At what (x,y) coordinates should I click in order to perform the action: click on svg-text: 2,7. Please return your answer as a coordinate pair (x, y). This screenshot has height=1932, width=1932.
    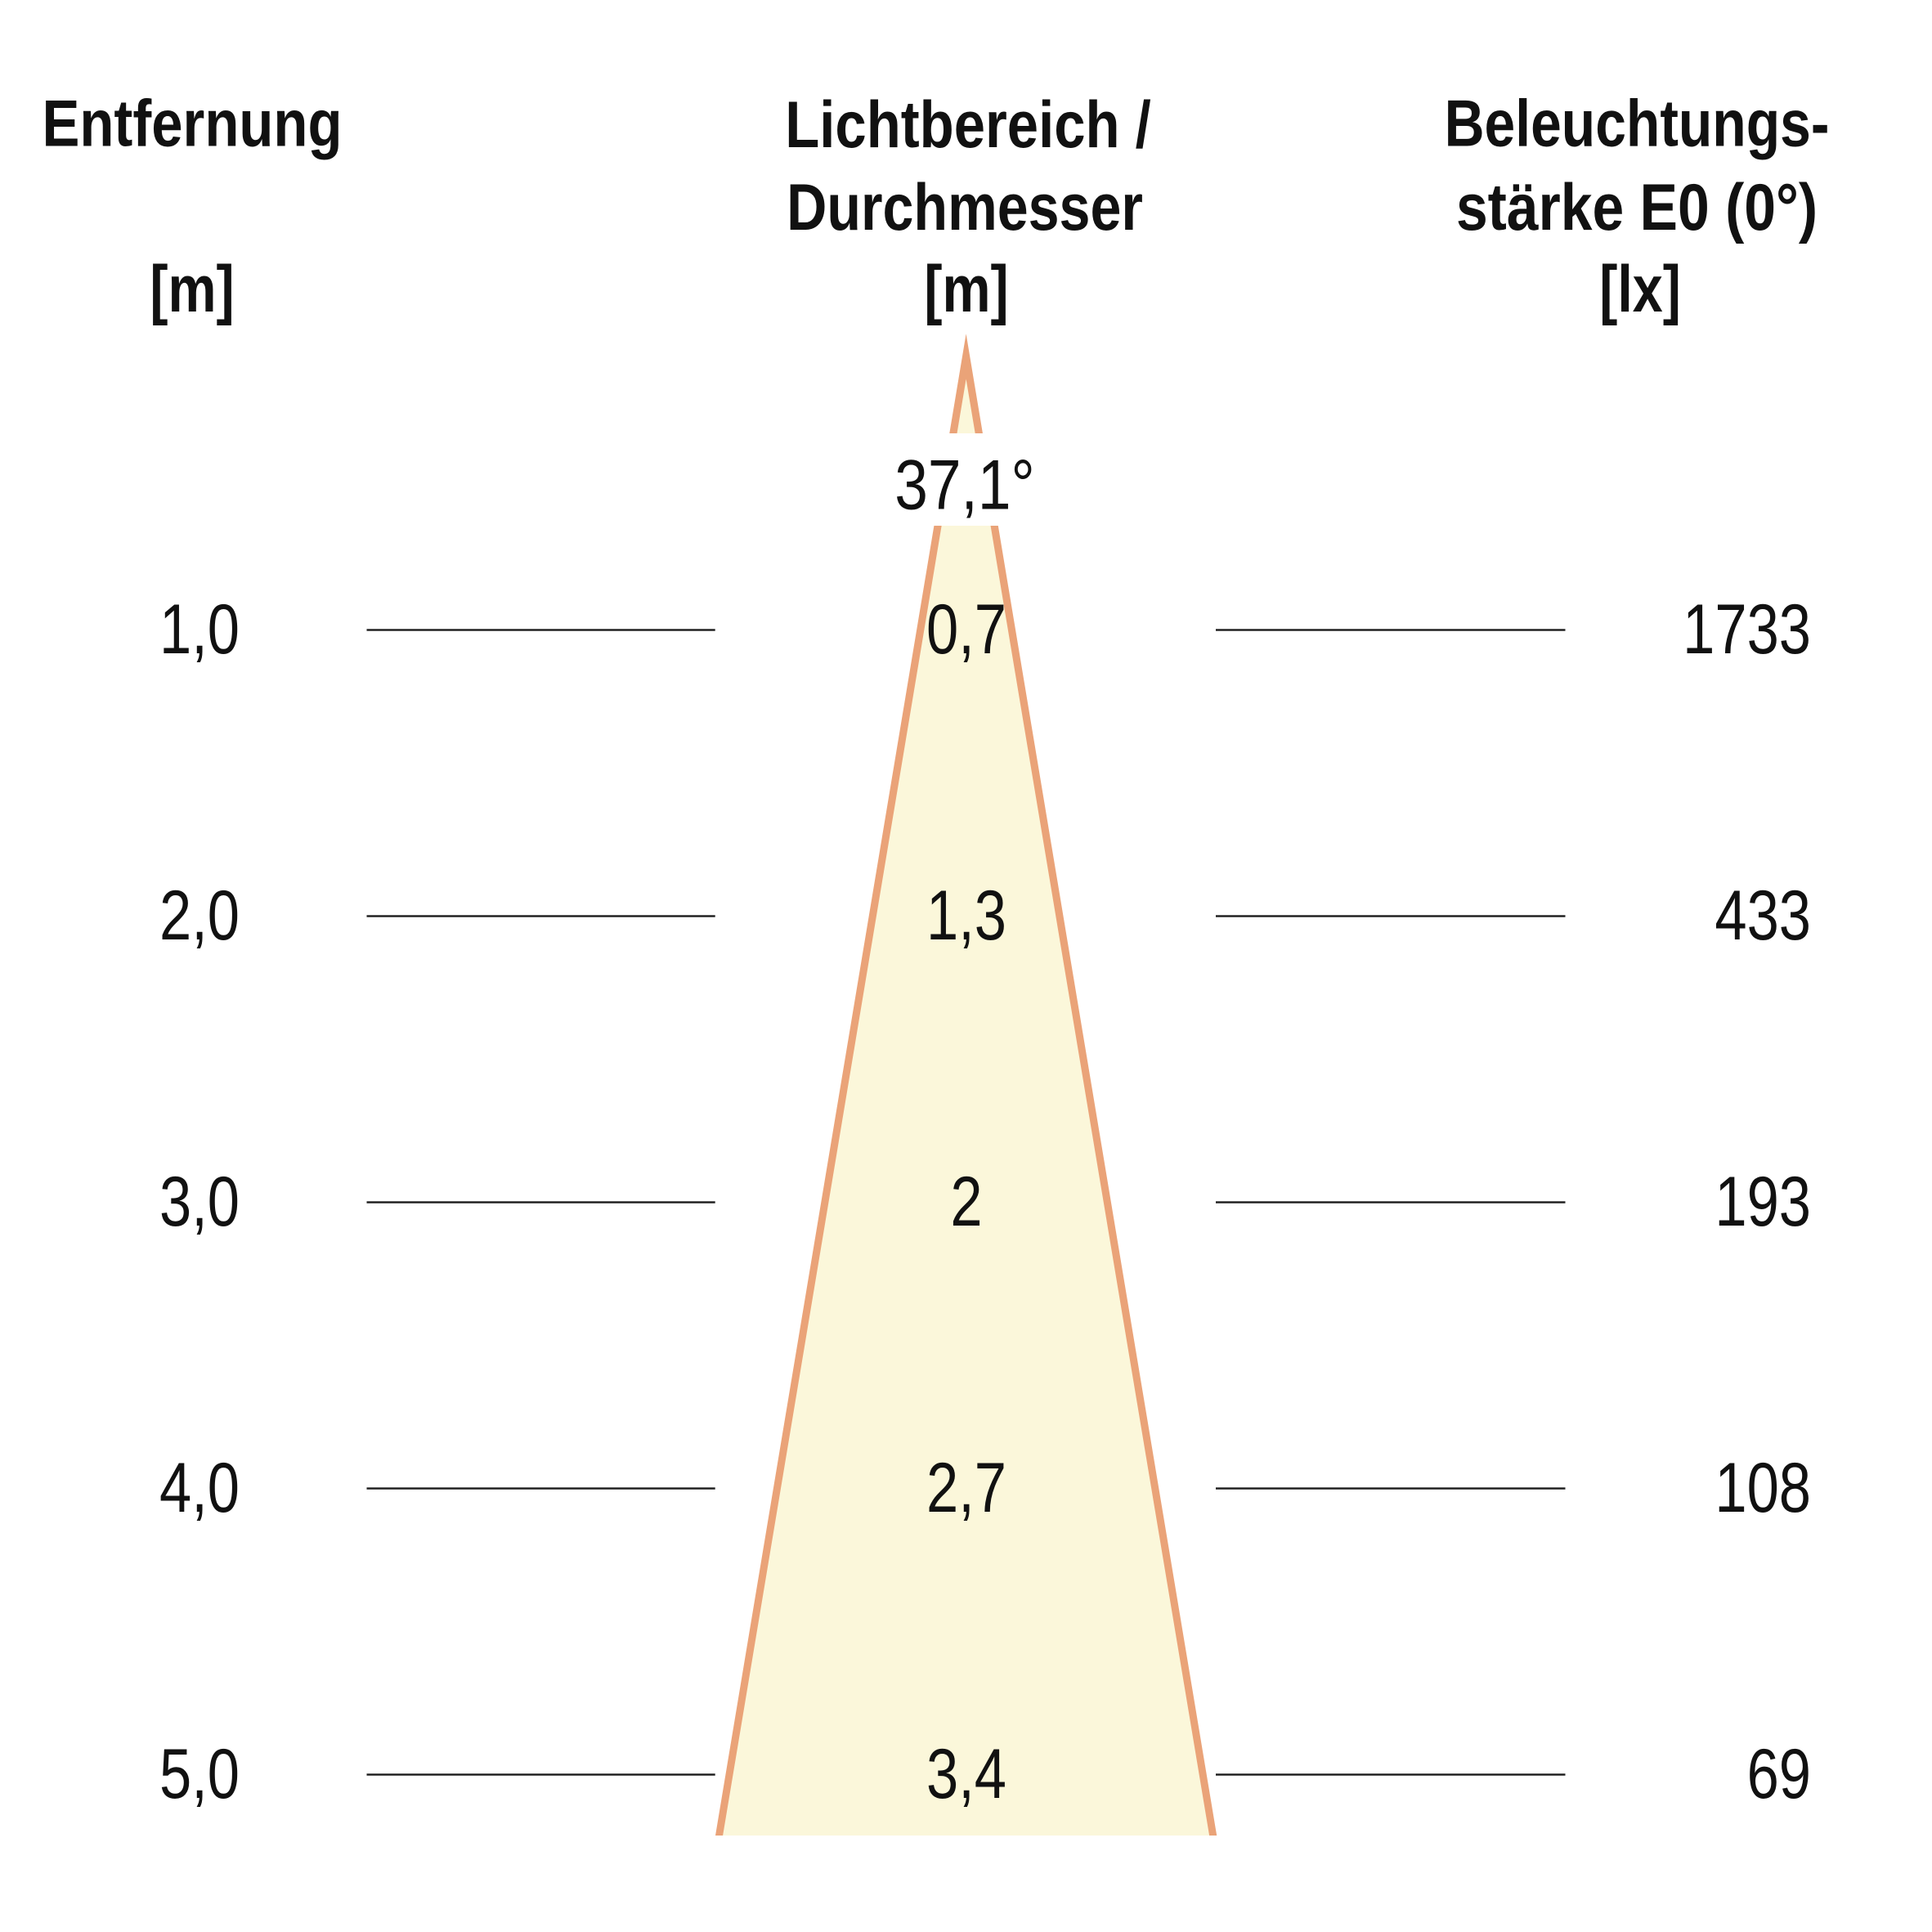
    Looking at the image, I should click on (966, 1487).